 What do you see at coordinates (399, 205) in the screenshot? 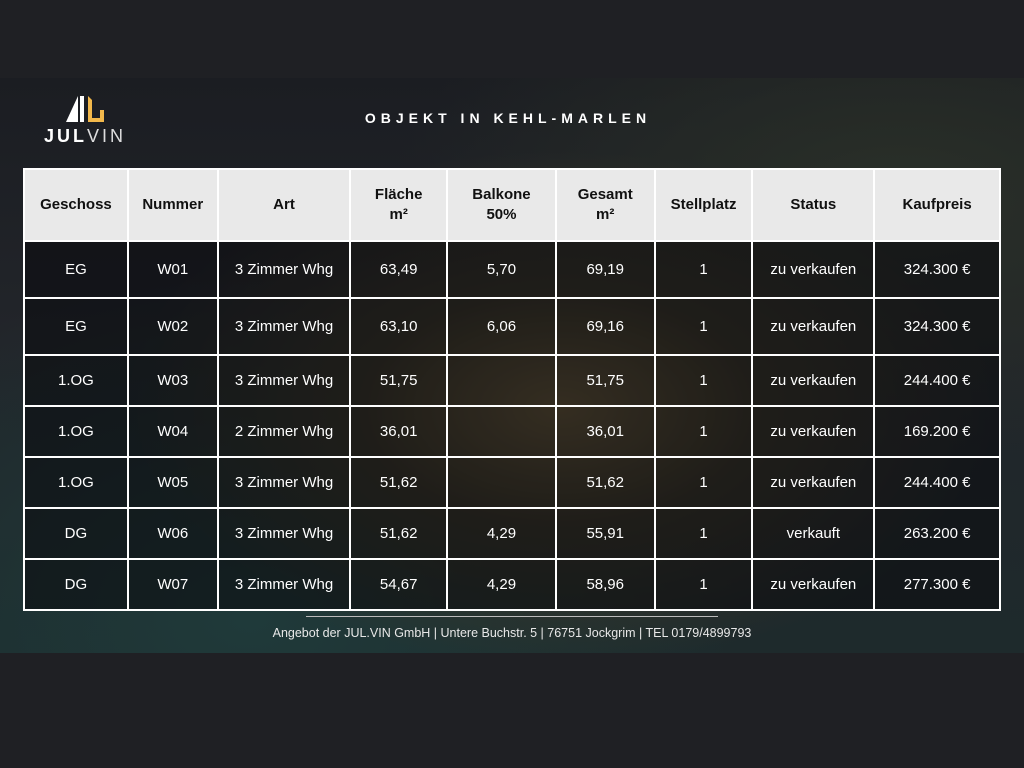
I see `column-header: Fläche m²` at bounding box center [399, 205].